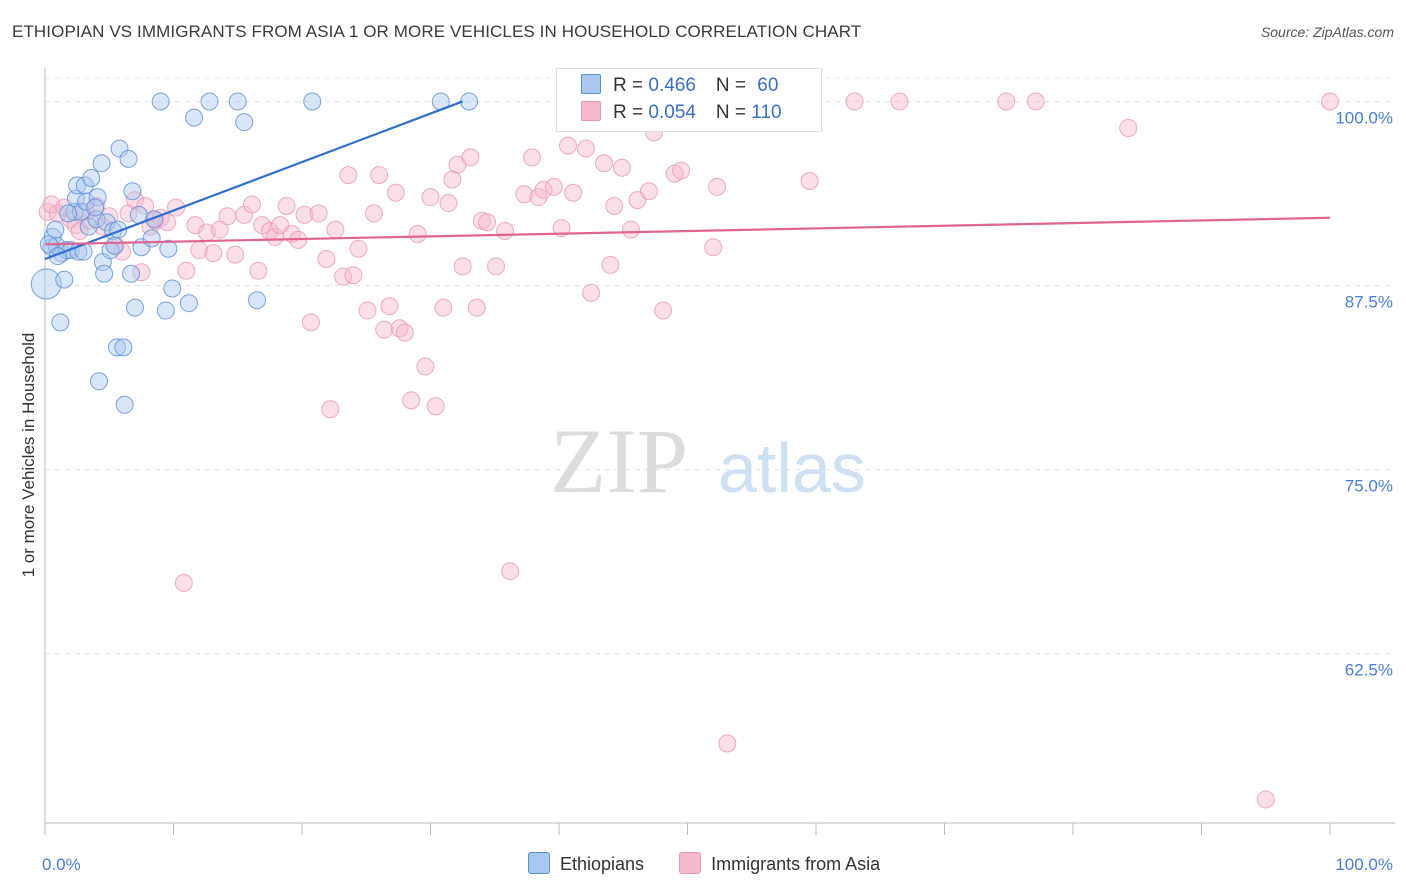  Describe the element at coordinates (1369, 302) in the screenshot. I see `y-tick-label: 87.5%` at that location.